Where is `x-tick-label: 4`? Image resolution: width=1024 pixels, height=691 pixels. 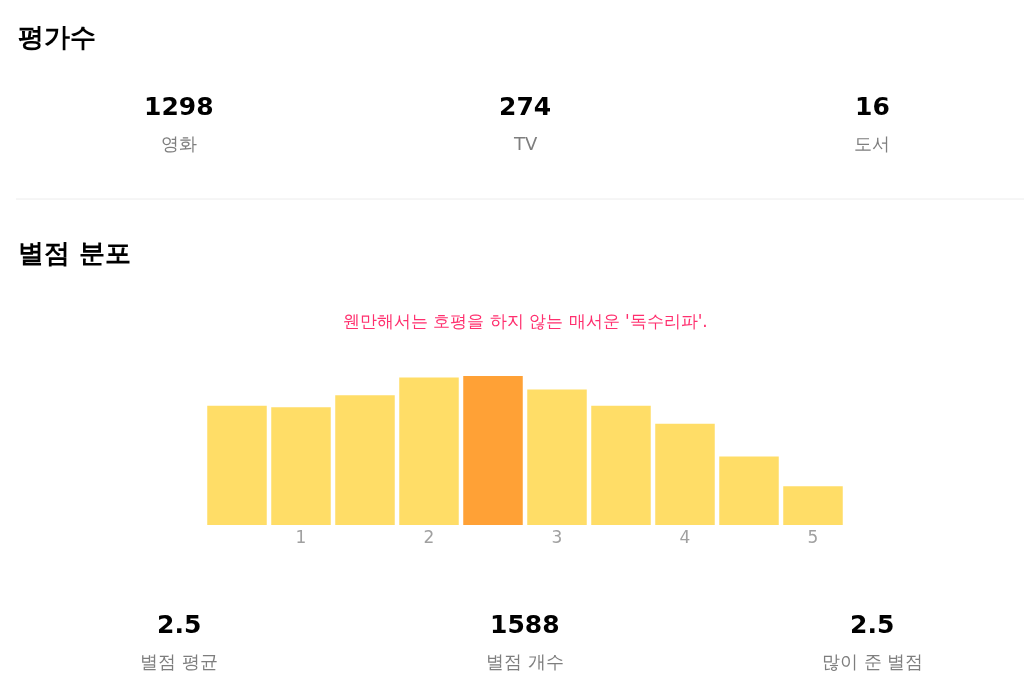 x-tick-label: 4 is located at coordinates (685, 537).